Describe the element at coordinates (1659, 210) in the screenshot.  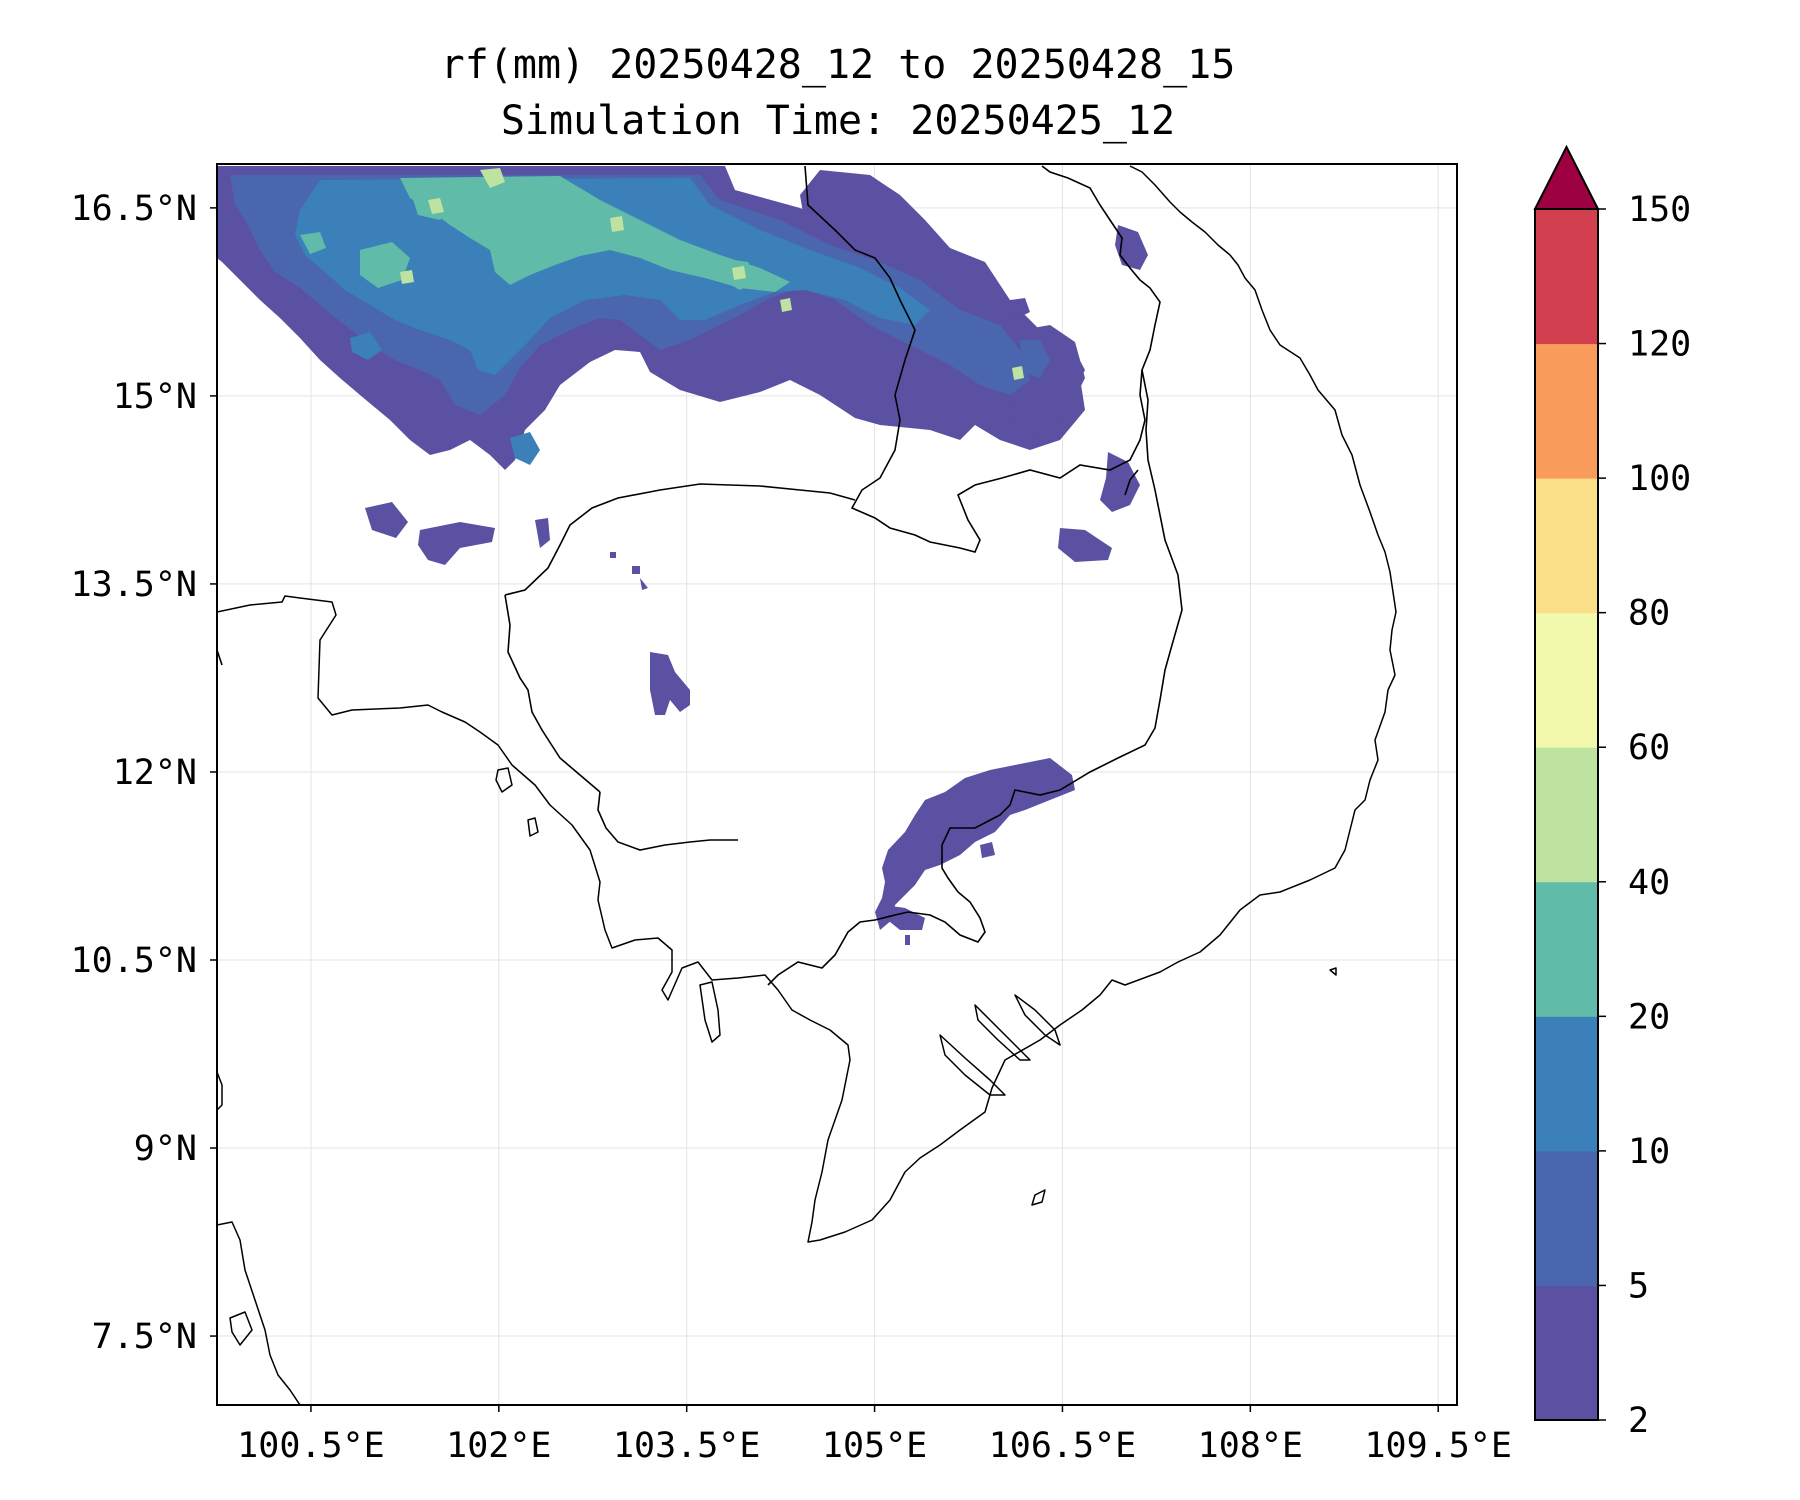
I see `colorbar-tick-label: 150` at that location.